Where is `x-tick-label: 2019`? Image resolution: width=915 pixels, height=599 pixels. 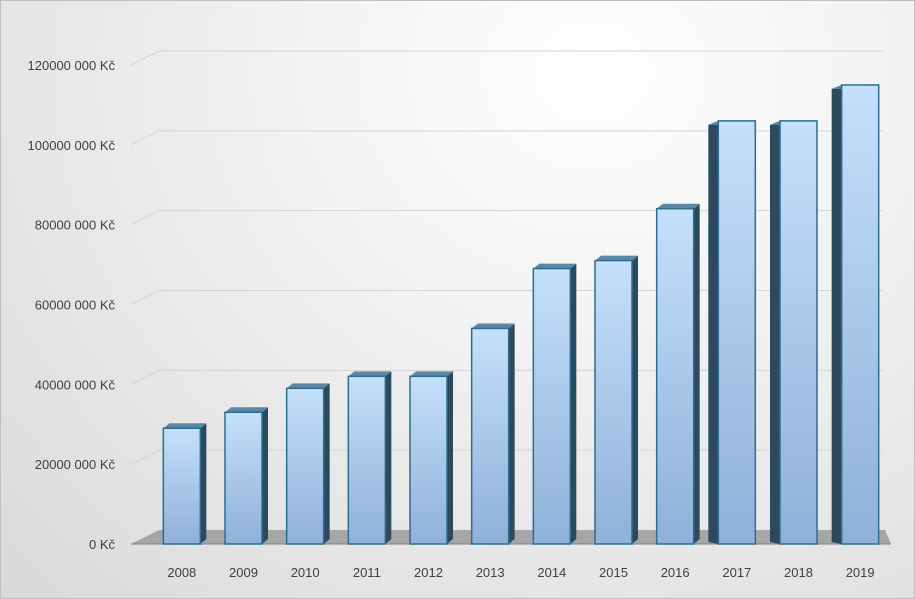
x-tick-label: 2019 is located at coordinates (860, 572).